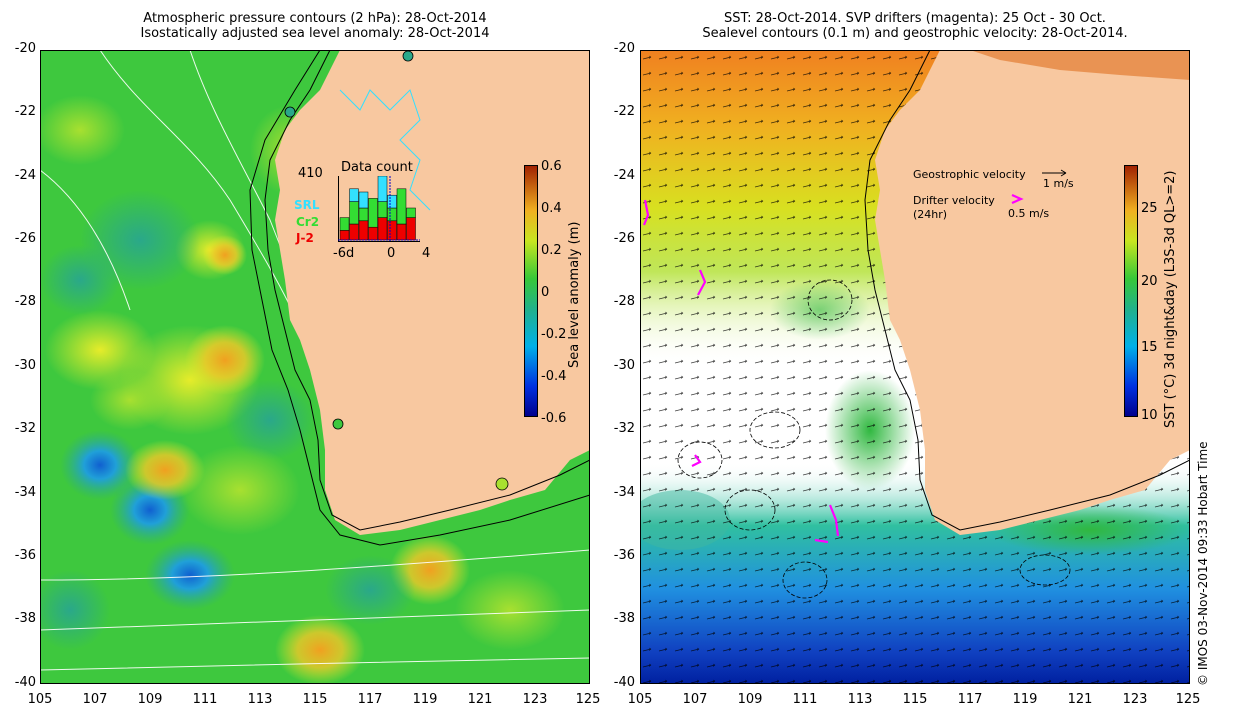 This screenshot has height=720, width=1250. What do you see at coordinates (260, 699) in the screenshot?
I see `left-x-tick: 113` at bounding box center [260, 699].